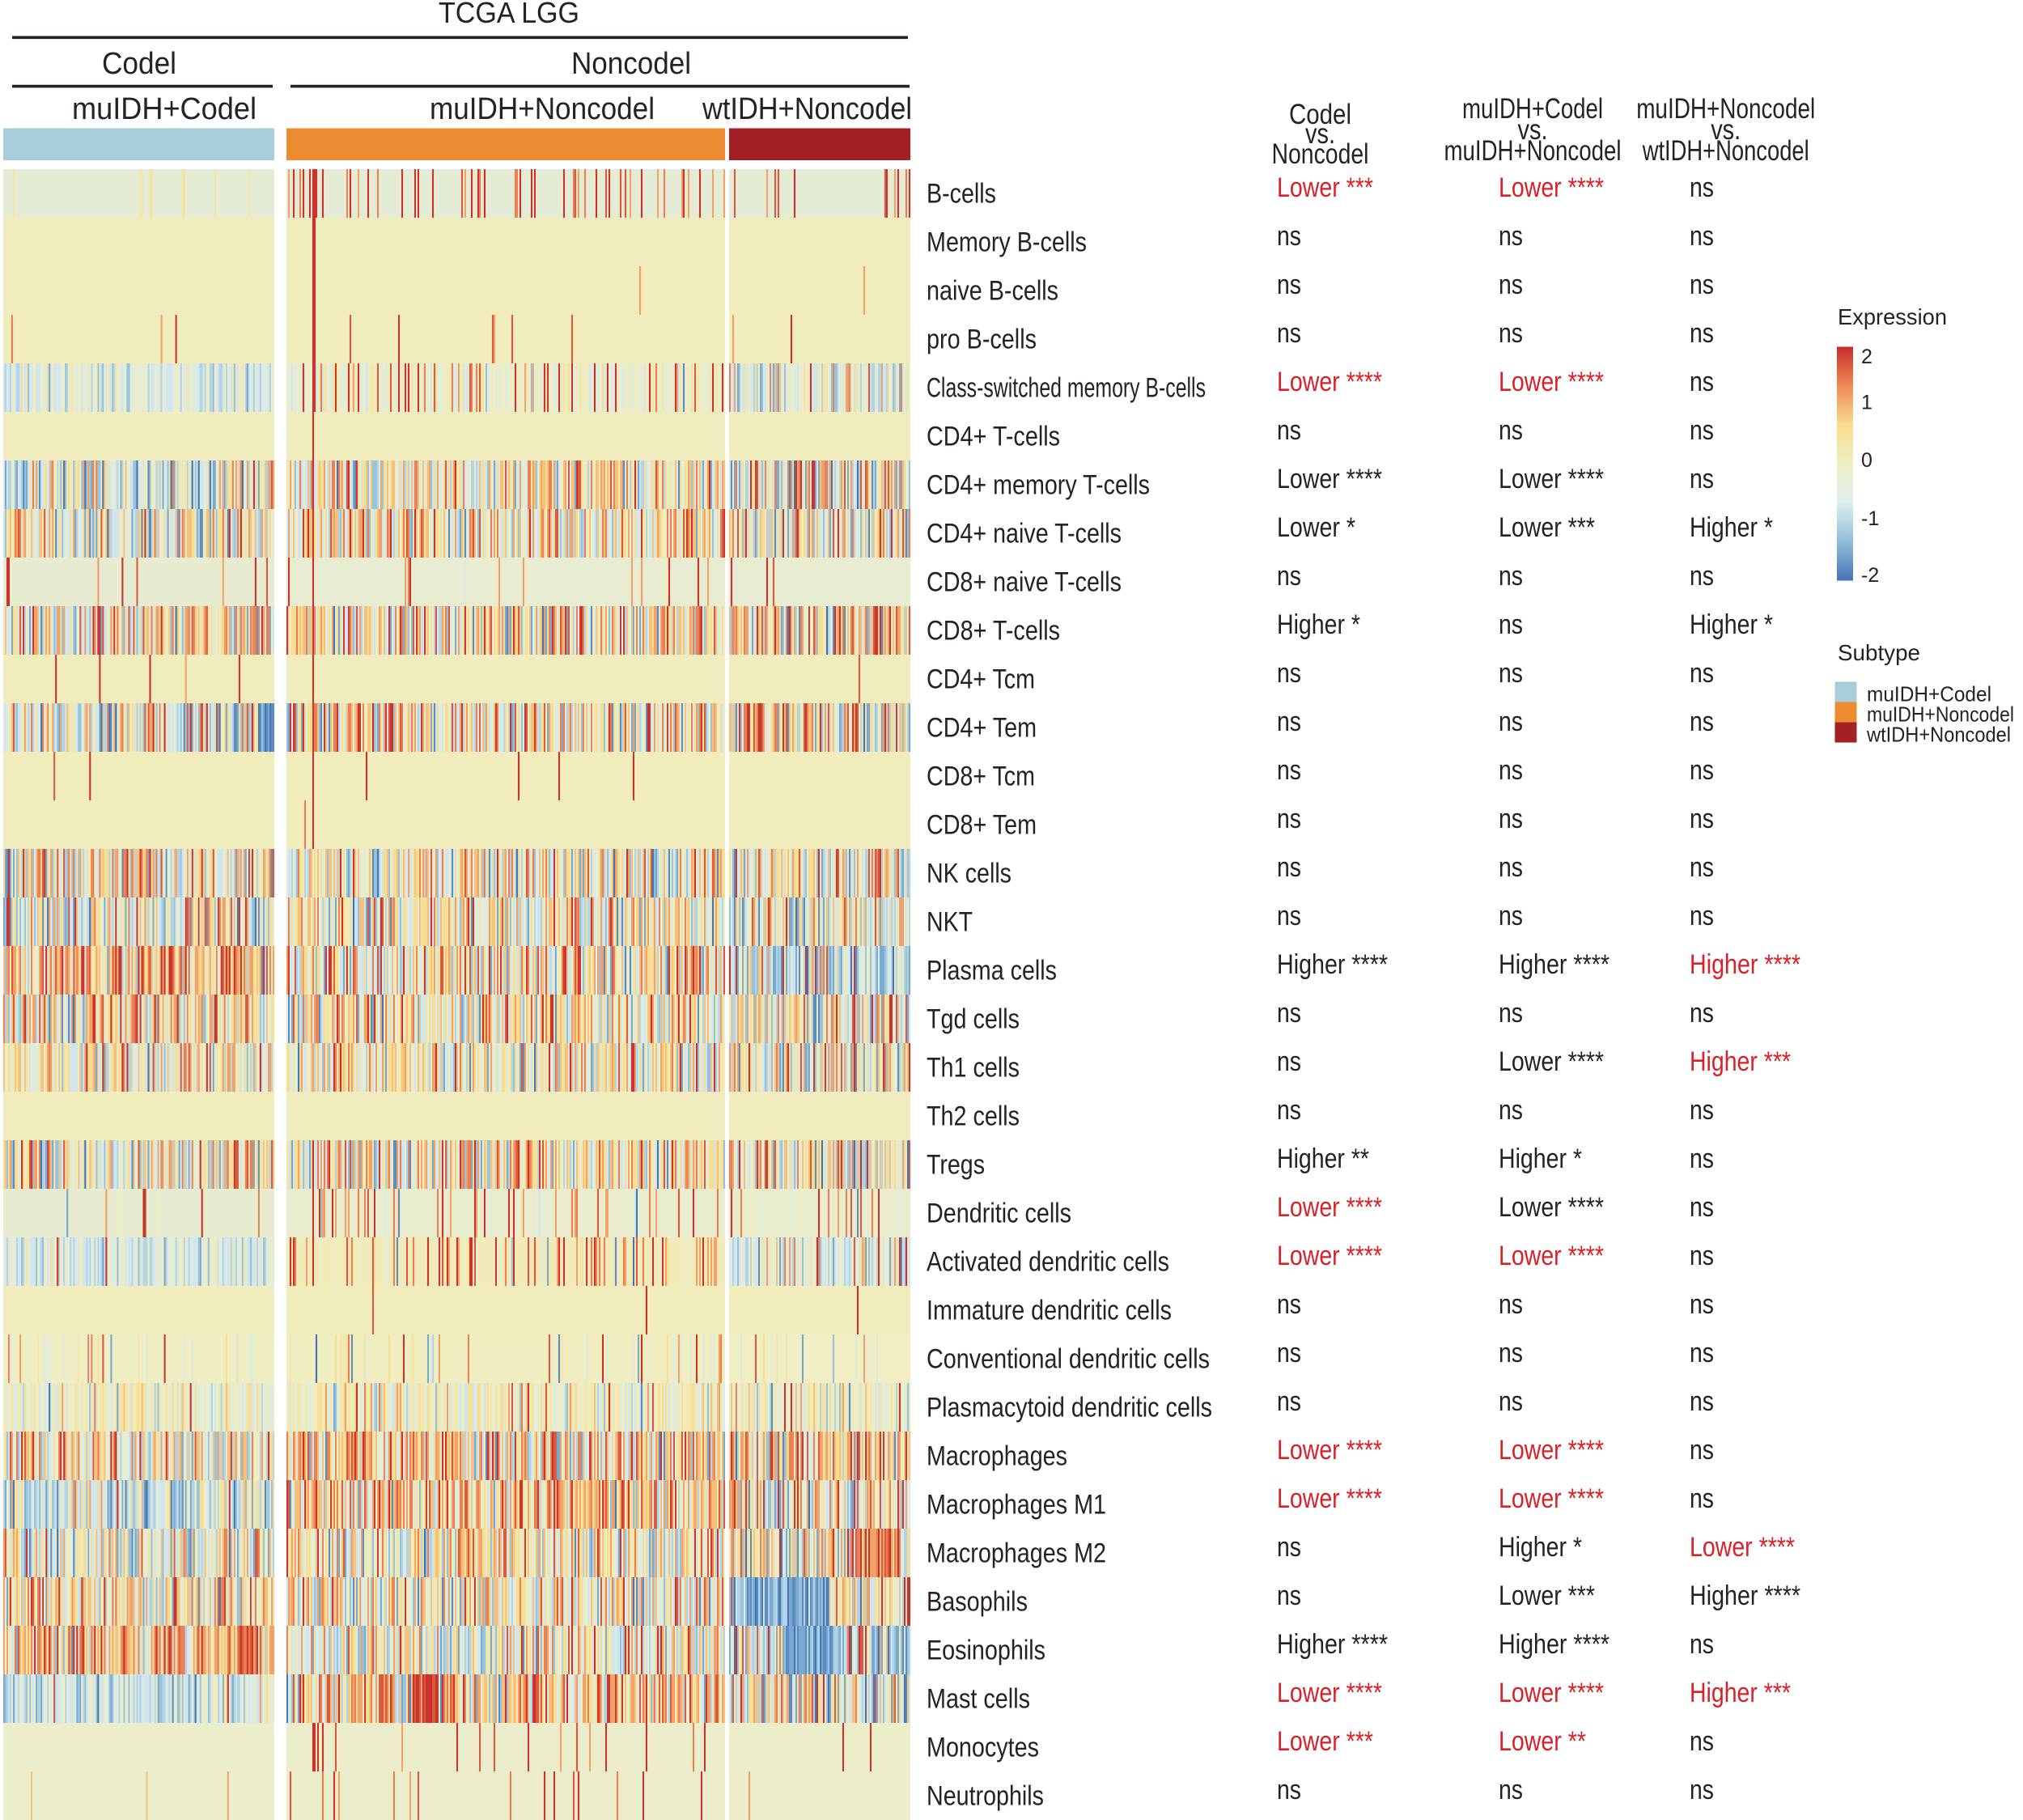  I want to click on svg-text: Activated dendritic cells, so click(1048, 1263).